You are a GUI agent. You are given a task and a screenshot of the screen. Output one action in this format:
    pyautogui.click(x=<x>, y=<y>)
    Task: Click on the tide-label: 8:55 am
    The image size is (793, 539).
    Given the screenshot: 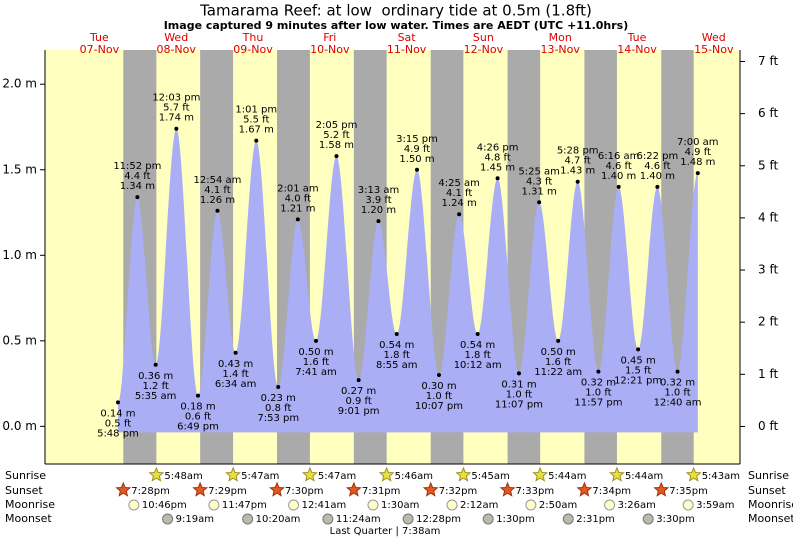 What is the action you would take?
    pyautogui.click(x=397, y=365)
    